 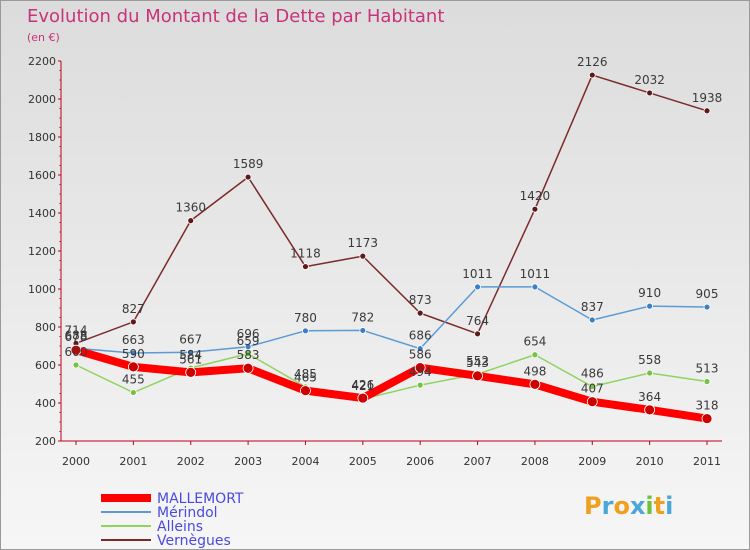 What do you see at coordinates (305, 374) in the screenshot?
I see `data-label: 485` at bounding box center [305, 374].